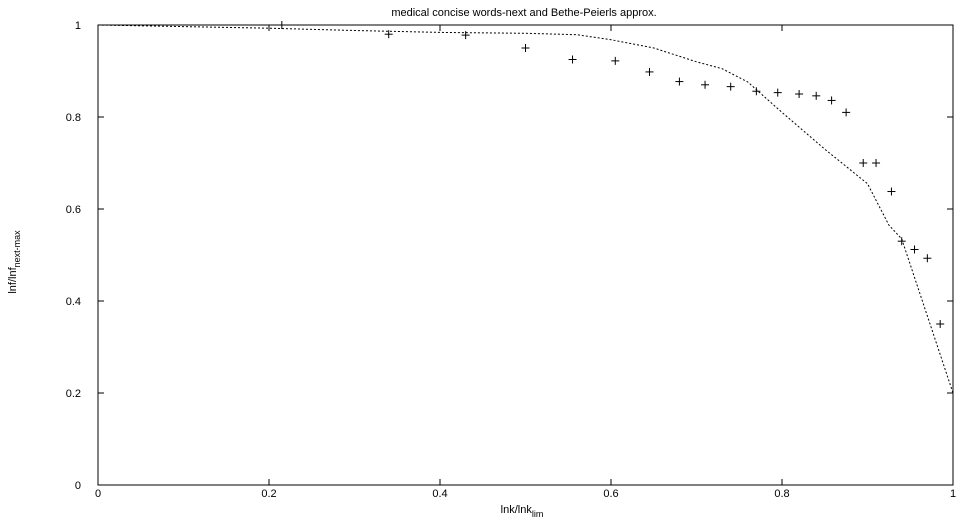 This screenshot has height=521, width=956. I want to click on x-tick-label: 0, so click(98, 494).